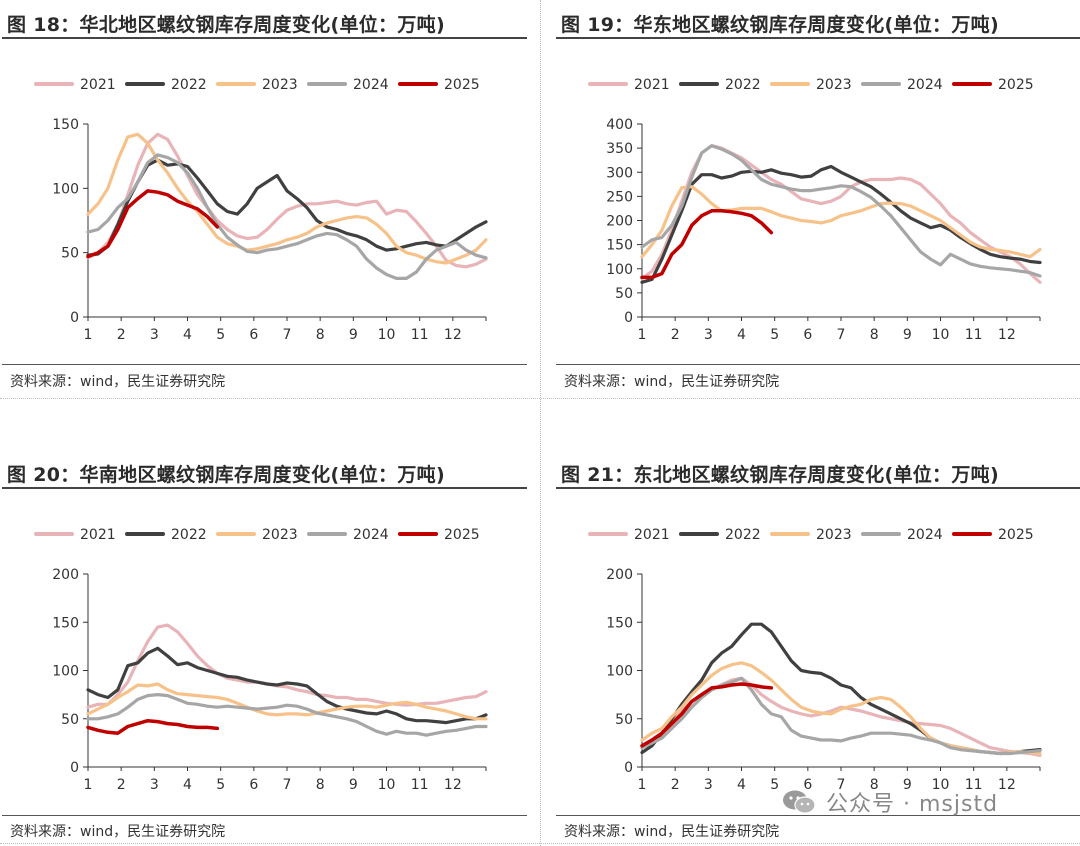 This screenshot has height=846, width=1080. I want to click on chart-title: 图 21：东北地区螺纹钢库存周度变化(单位：万吨), so click(780, 475).